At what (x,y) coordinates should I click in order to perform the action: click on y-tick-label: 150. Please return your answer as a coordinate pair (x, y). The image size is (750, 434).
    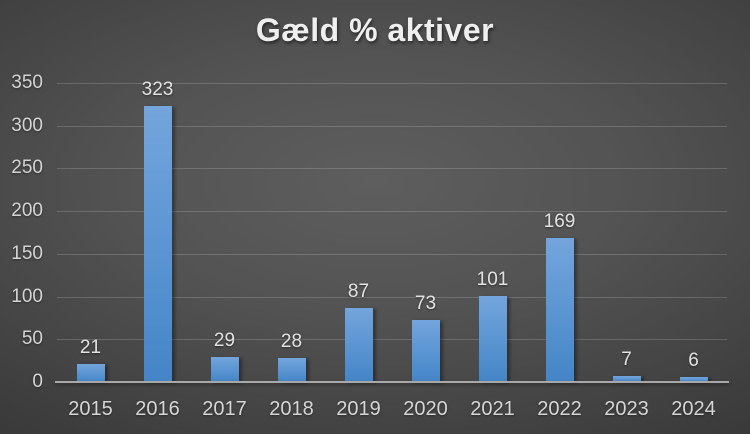
    Looking at the image, I should click on (27, 253).